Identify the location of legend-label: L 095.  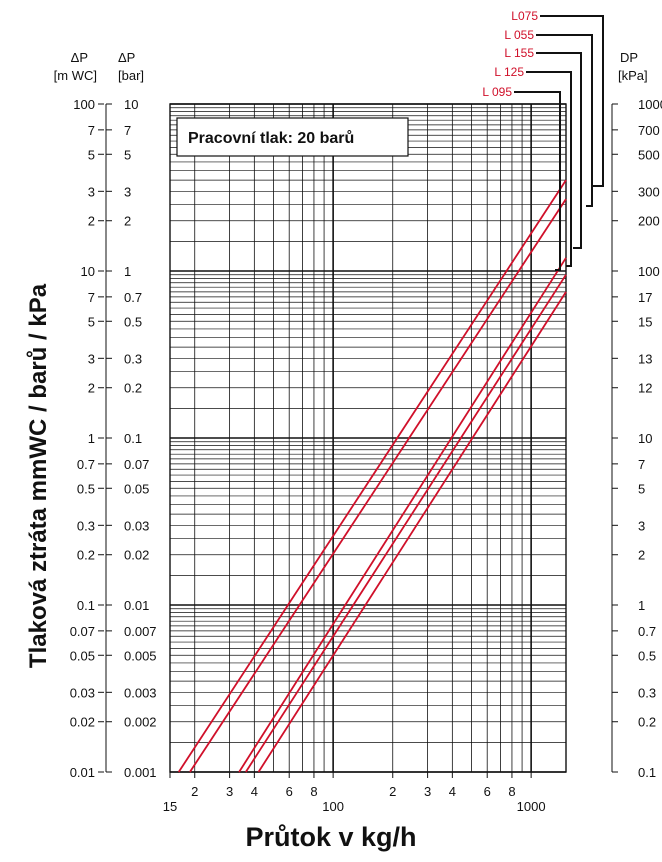
(497, 92).